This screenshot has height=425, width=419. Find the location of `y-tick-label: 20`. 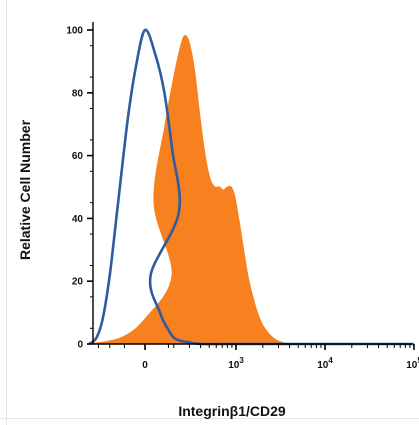

y-tick-label: 20 is located at coordinates (78, 282).